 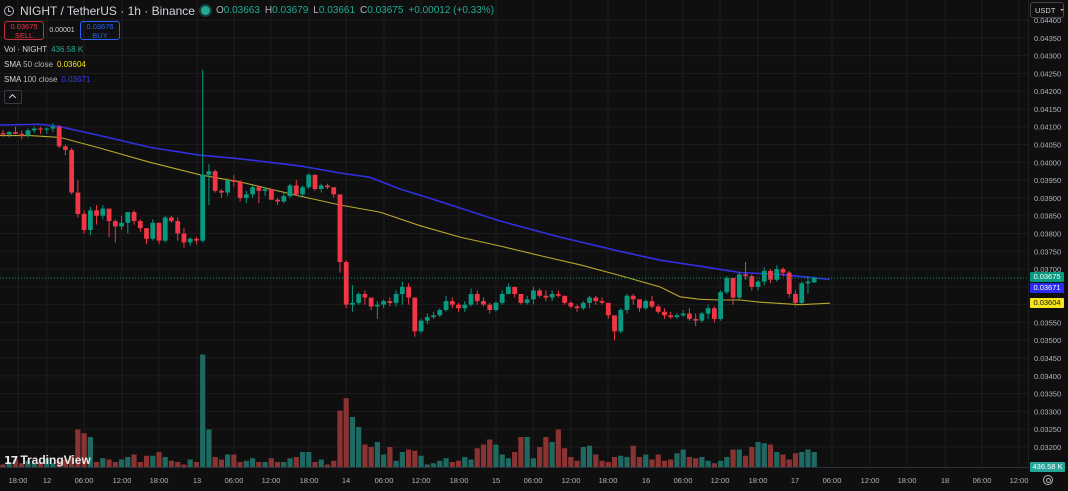 What do you see at coordinates (1047, 216) in the screenshot?
I see `svg-text: 0.03850` at bounding box center [1047, 216].